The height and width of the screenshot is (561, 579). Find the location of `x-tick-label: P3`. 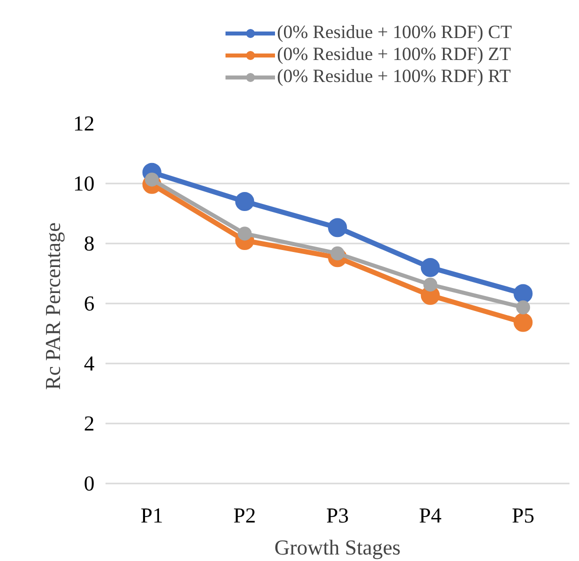

x-tick-label: P3 is located at coordinates (337, 516).